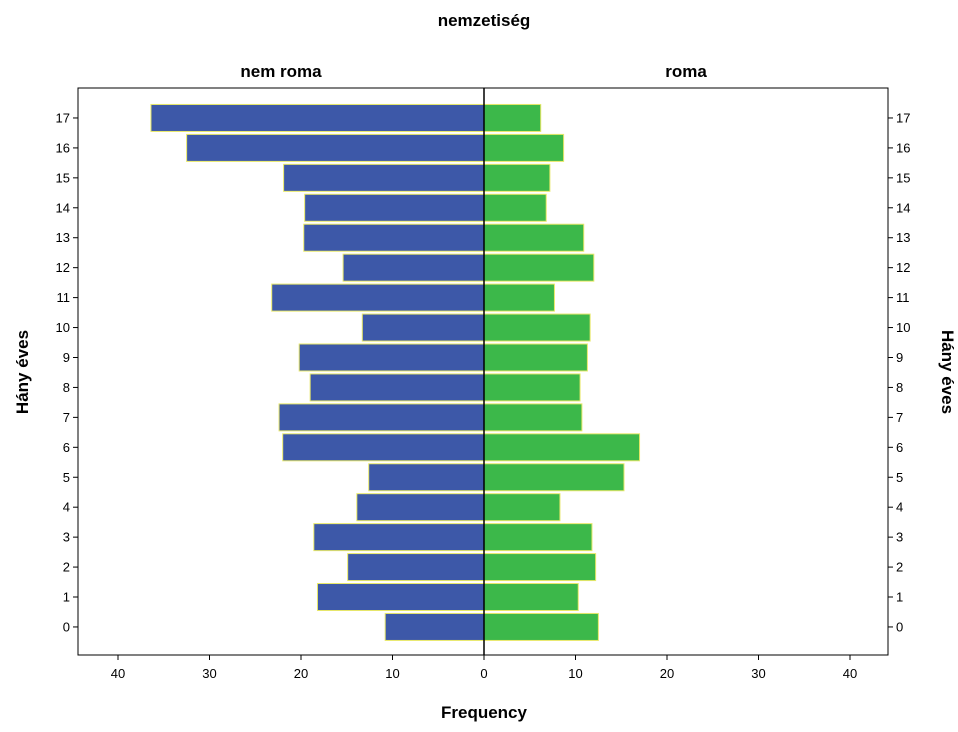 The image size is (958, 732). Describe the element at coordinates (483, 673) in the screenshot. I see `x-tick-label-center-0: 0` at that location.